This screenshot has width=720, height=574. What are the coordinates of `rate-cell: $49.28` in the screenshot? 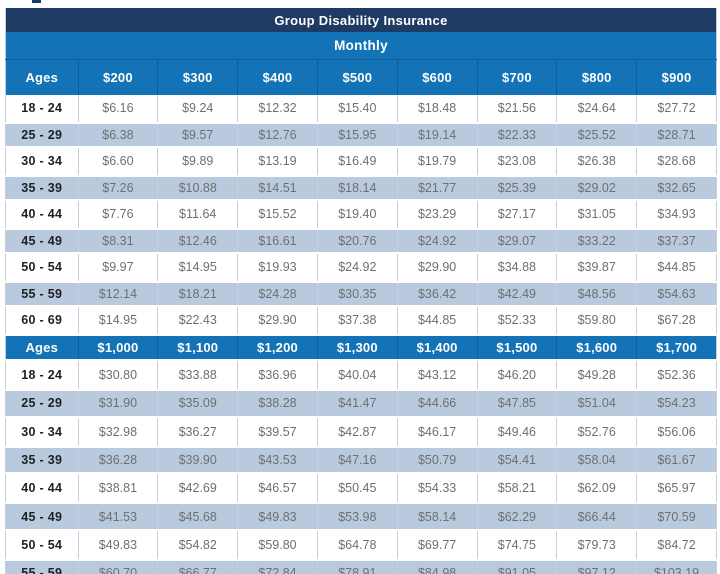 It's located at (596, 375).